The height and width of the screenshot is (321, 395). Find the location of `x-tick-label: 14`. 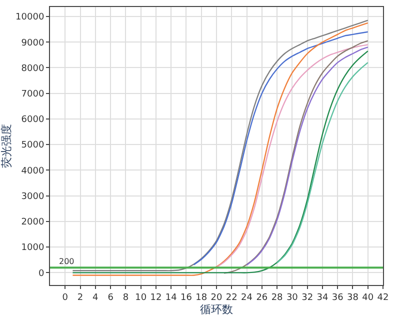

x-tick-label: 14 is located at coordinates (171, 297).